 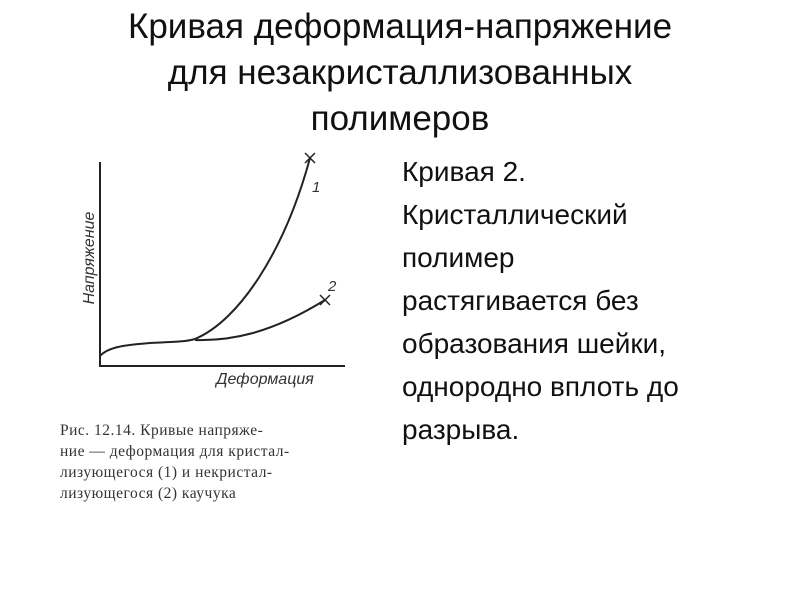 I want to click on body-line: полимер, so click(x=458, y=257).